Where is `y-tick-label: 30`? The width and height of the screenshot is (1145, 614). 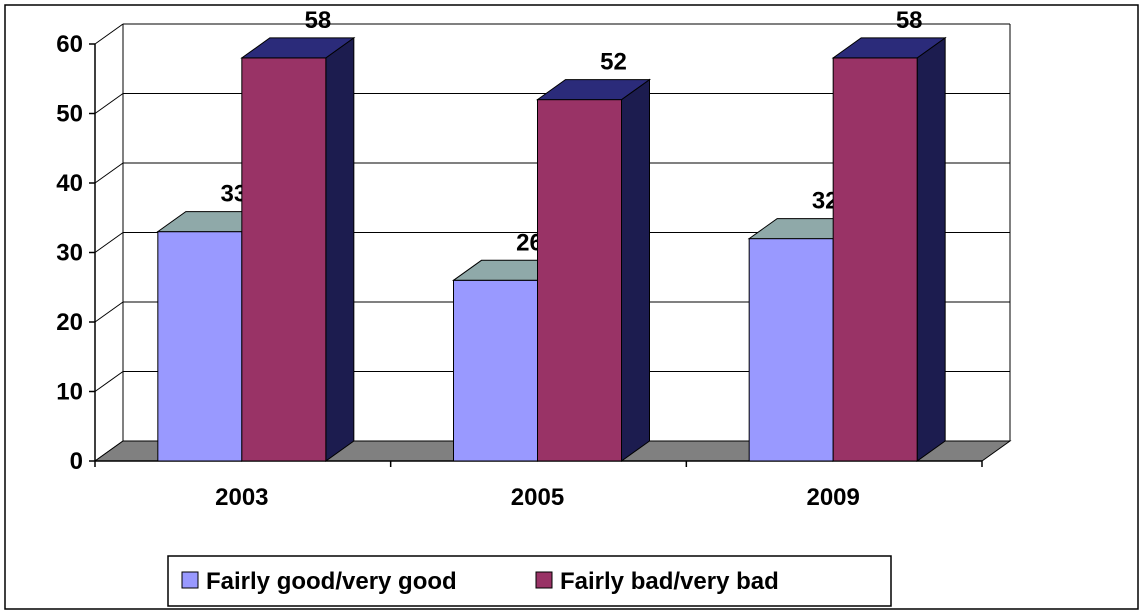
y-tick-label: 30 is located at coordinates (69, 253).